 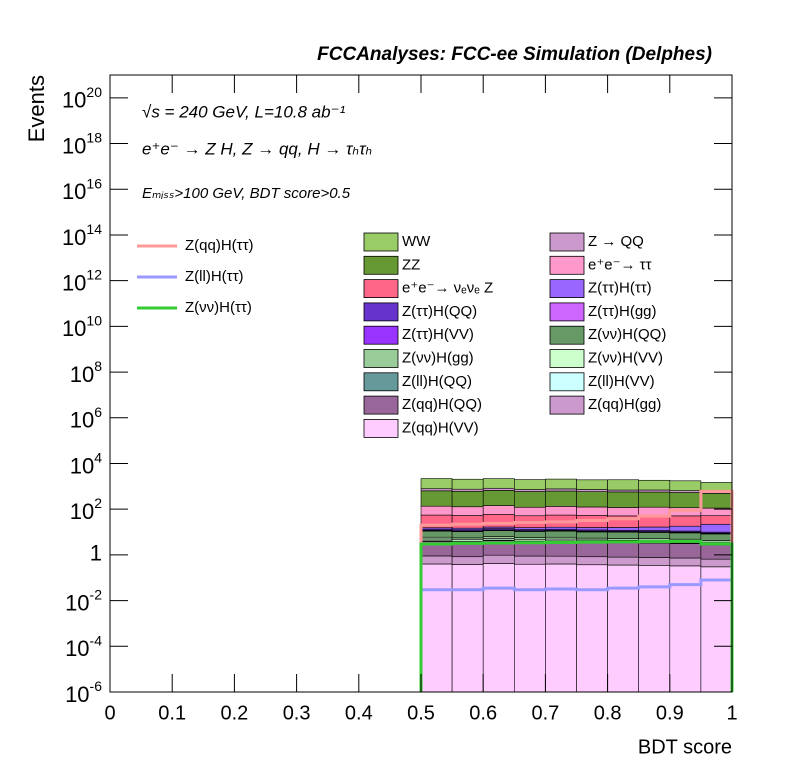 What do you see at coordinates (731, 713) in the screenshot?
I see `x-tick-label: 1` at bounding box center [731, 713].